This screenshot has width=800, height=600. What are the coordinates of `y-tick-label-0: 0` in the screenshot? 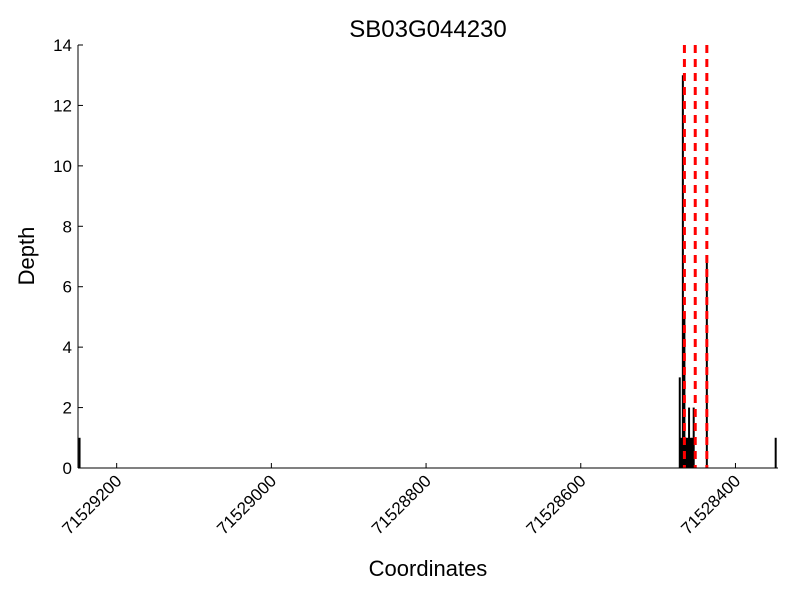 It's located at (67, 468).